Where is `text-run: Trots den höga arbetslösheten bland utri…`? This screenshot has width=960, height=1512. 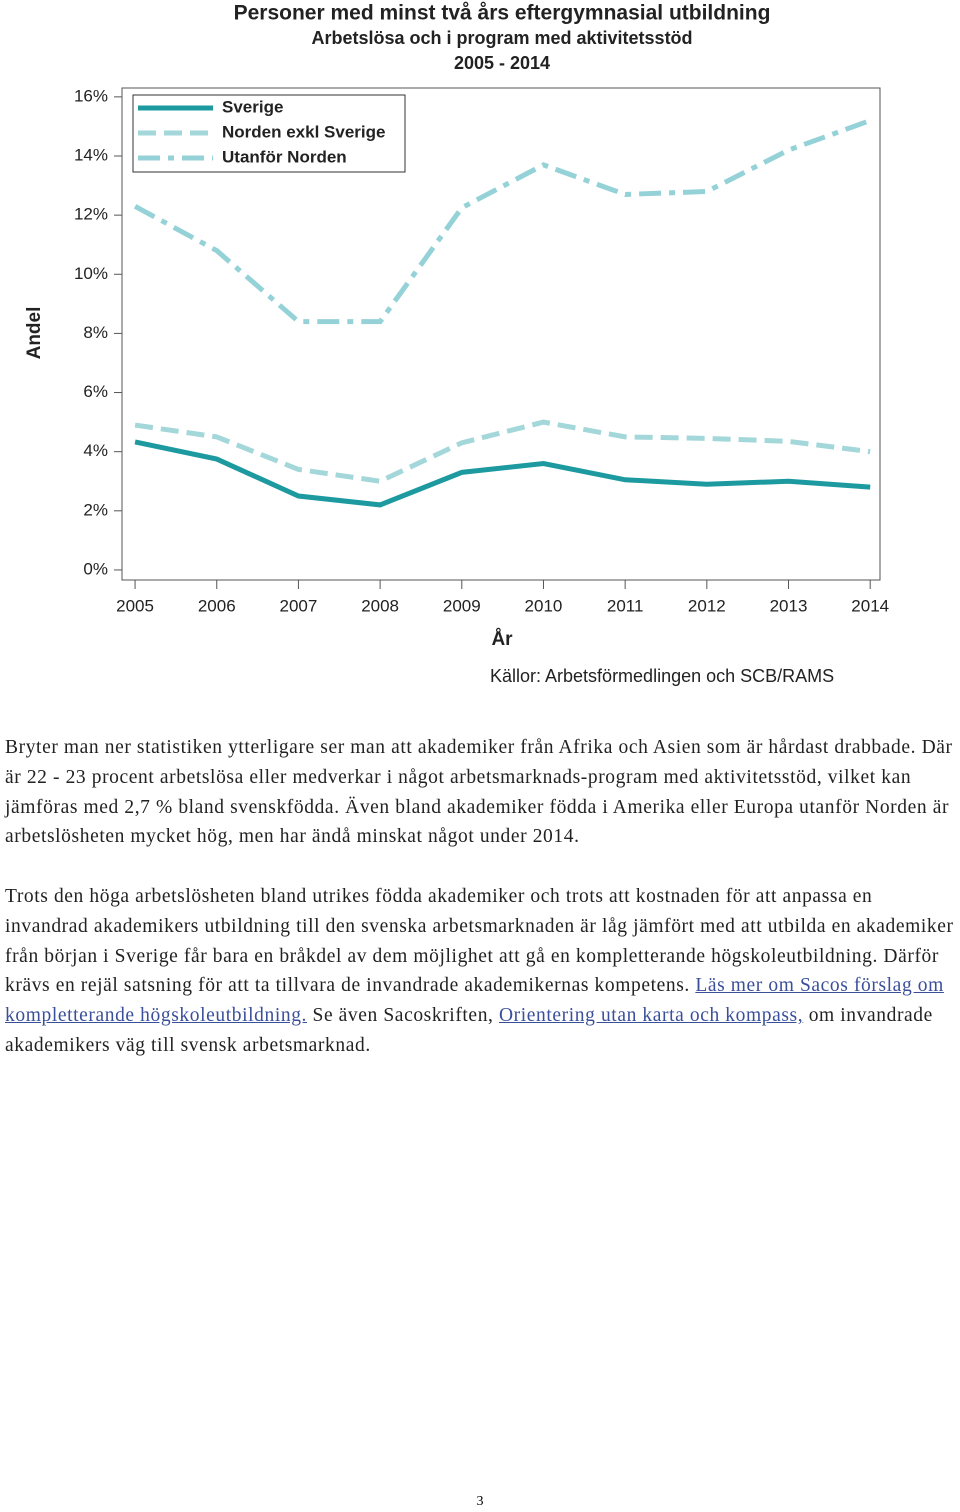
text-run: Trots den höga arbetslösheten bland utri… is located at coordinates (479, 941).